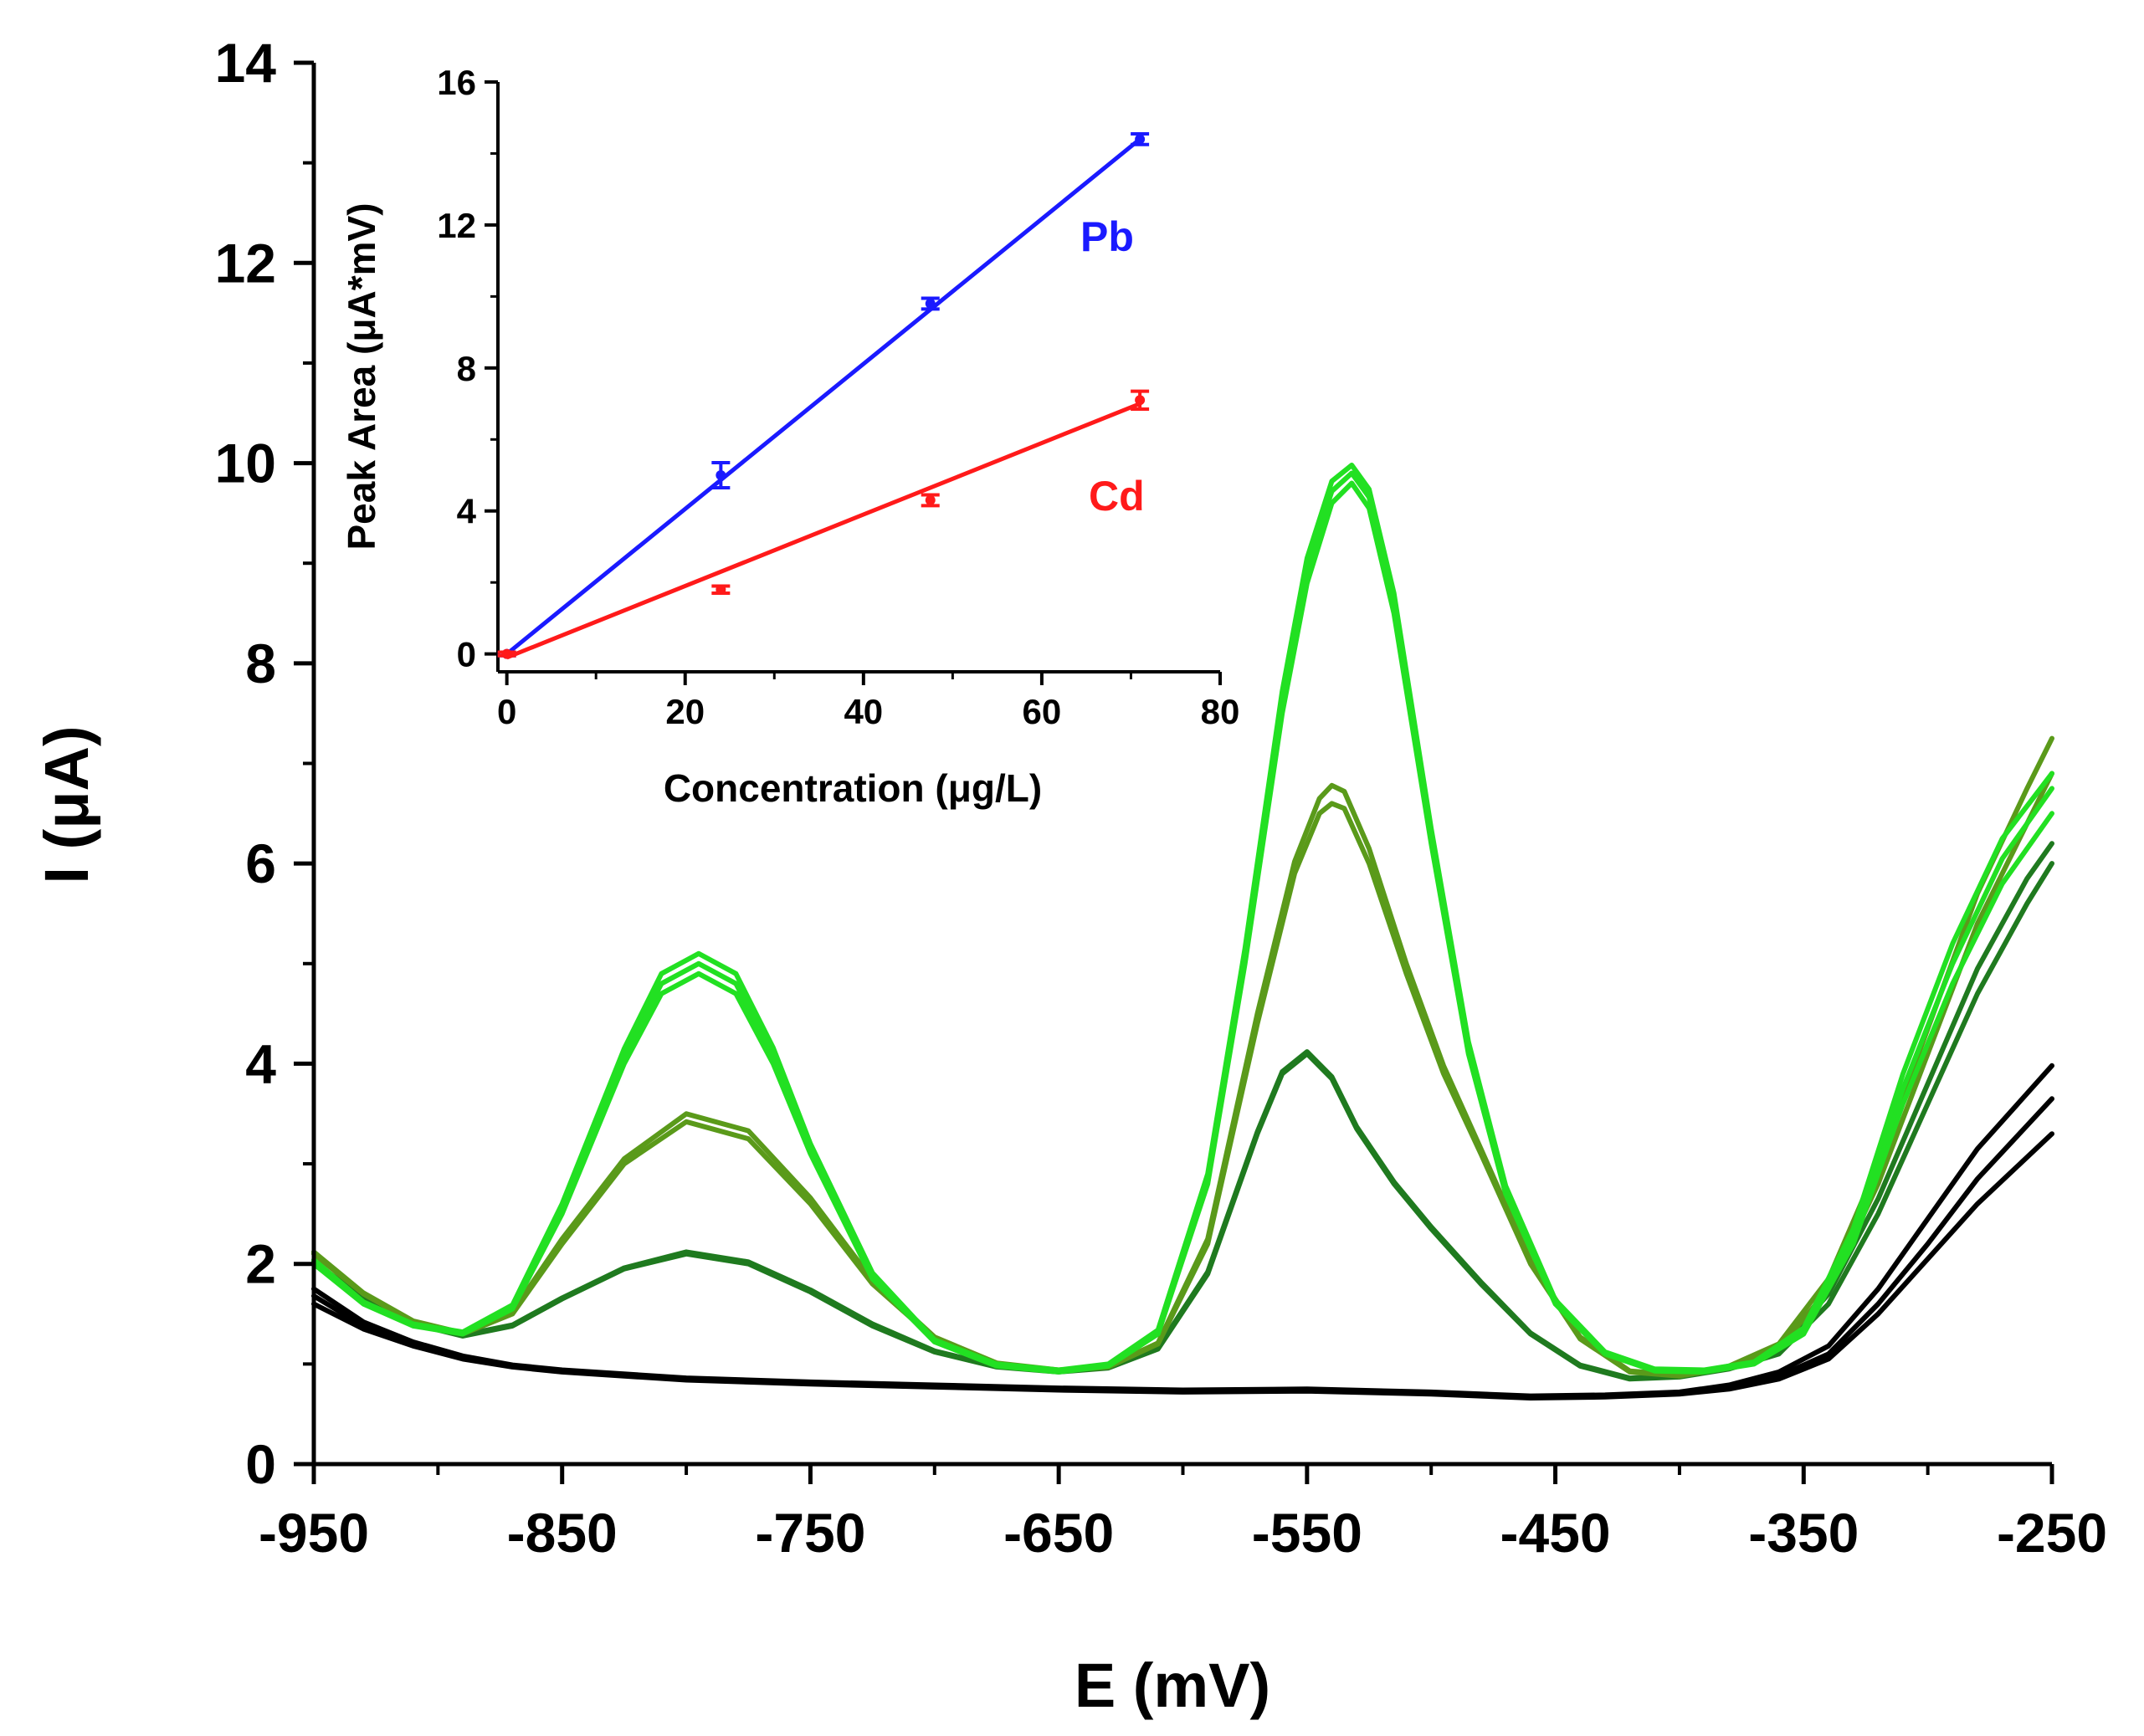 This screenshot has width=2144, height=1736. I want to click on cd-fit-line, so click(823, 531).